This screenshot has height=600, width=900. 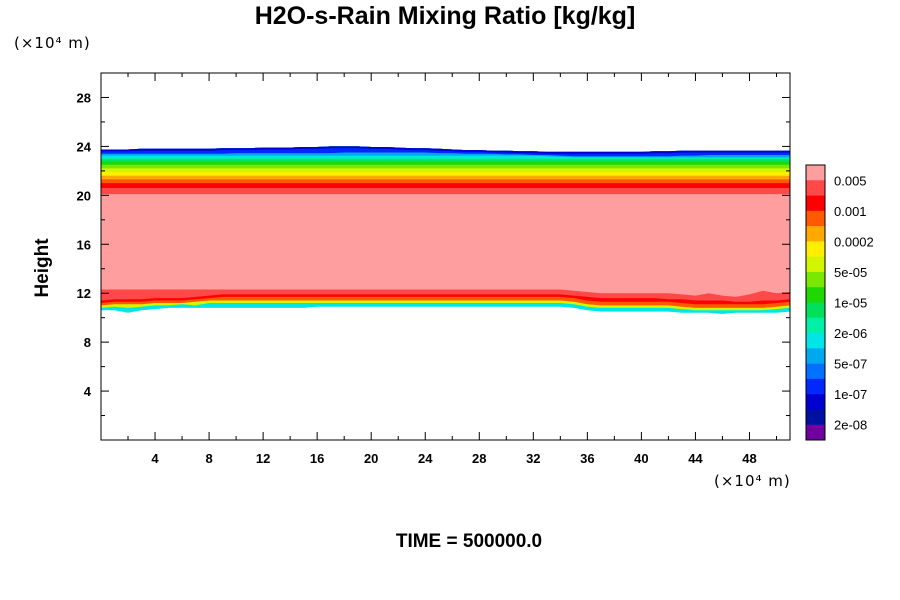 What do you see at coordinates (317, 458) in the screenshot?
I see `x-tick-label: 16` at bounding box center [317, 458].